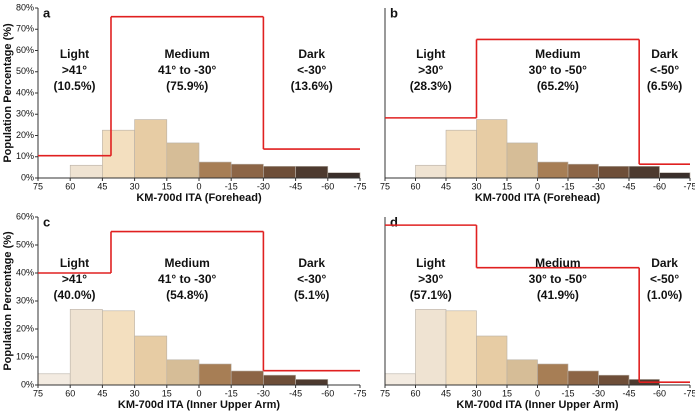 The image size is (695, 416). What do you see at coordinates (25, 29) in the screenshot?
I see `y-tick-label: 70%` at bounding box center [25, 29].